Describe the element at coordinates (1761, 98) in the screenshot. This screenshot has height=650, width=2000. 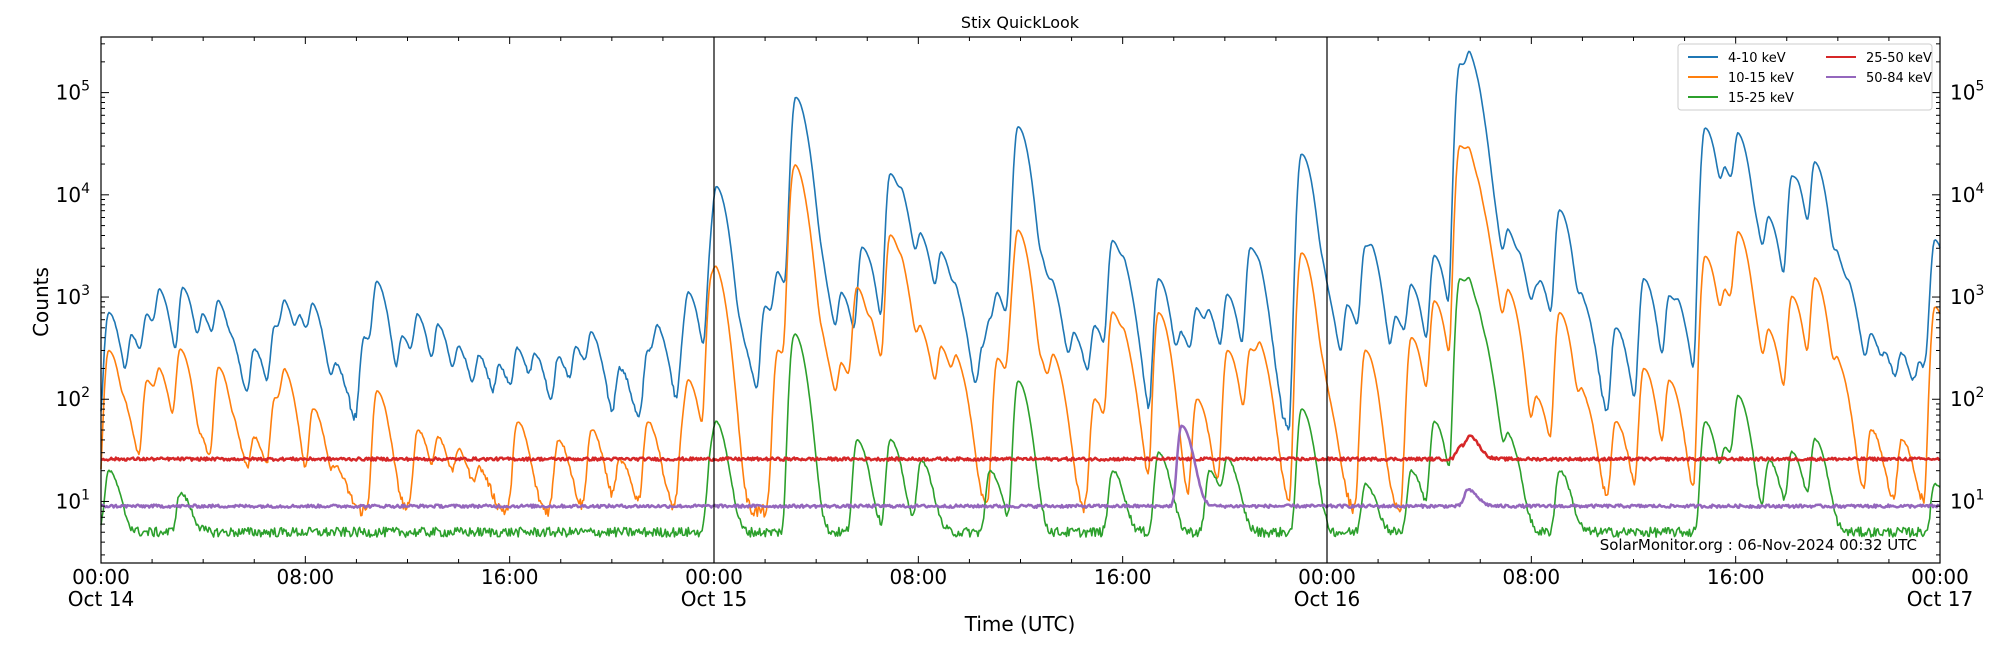
I see `legend-label: 15-25 keV` at that location.